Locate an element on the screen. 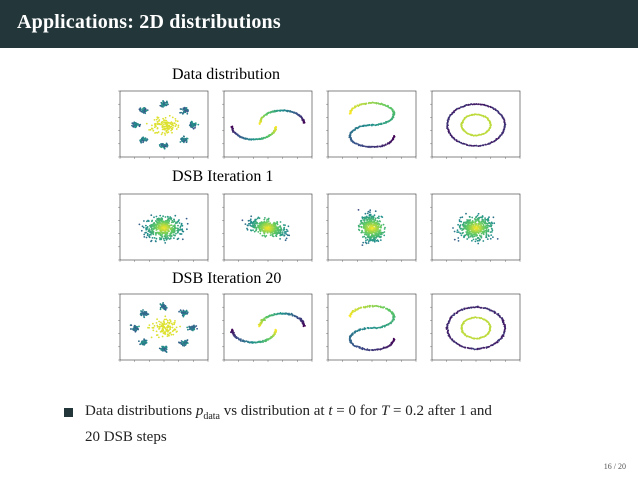  bullet-text-part: = 0 for is located at coordinates (356, 411).